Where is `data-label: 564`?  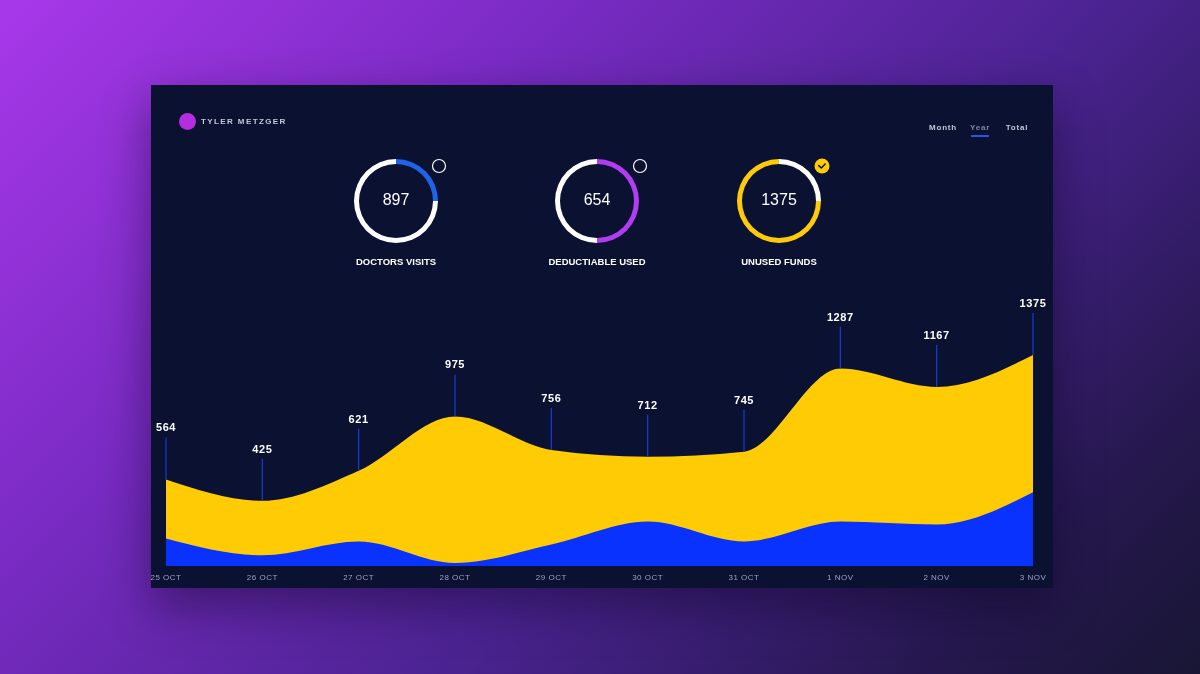 data-label: 564 is located at coordinates (166, 427).